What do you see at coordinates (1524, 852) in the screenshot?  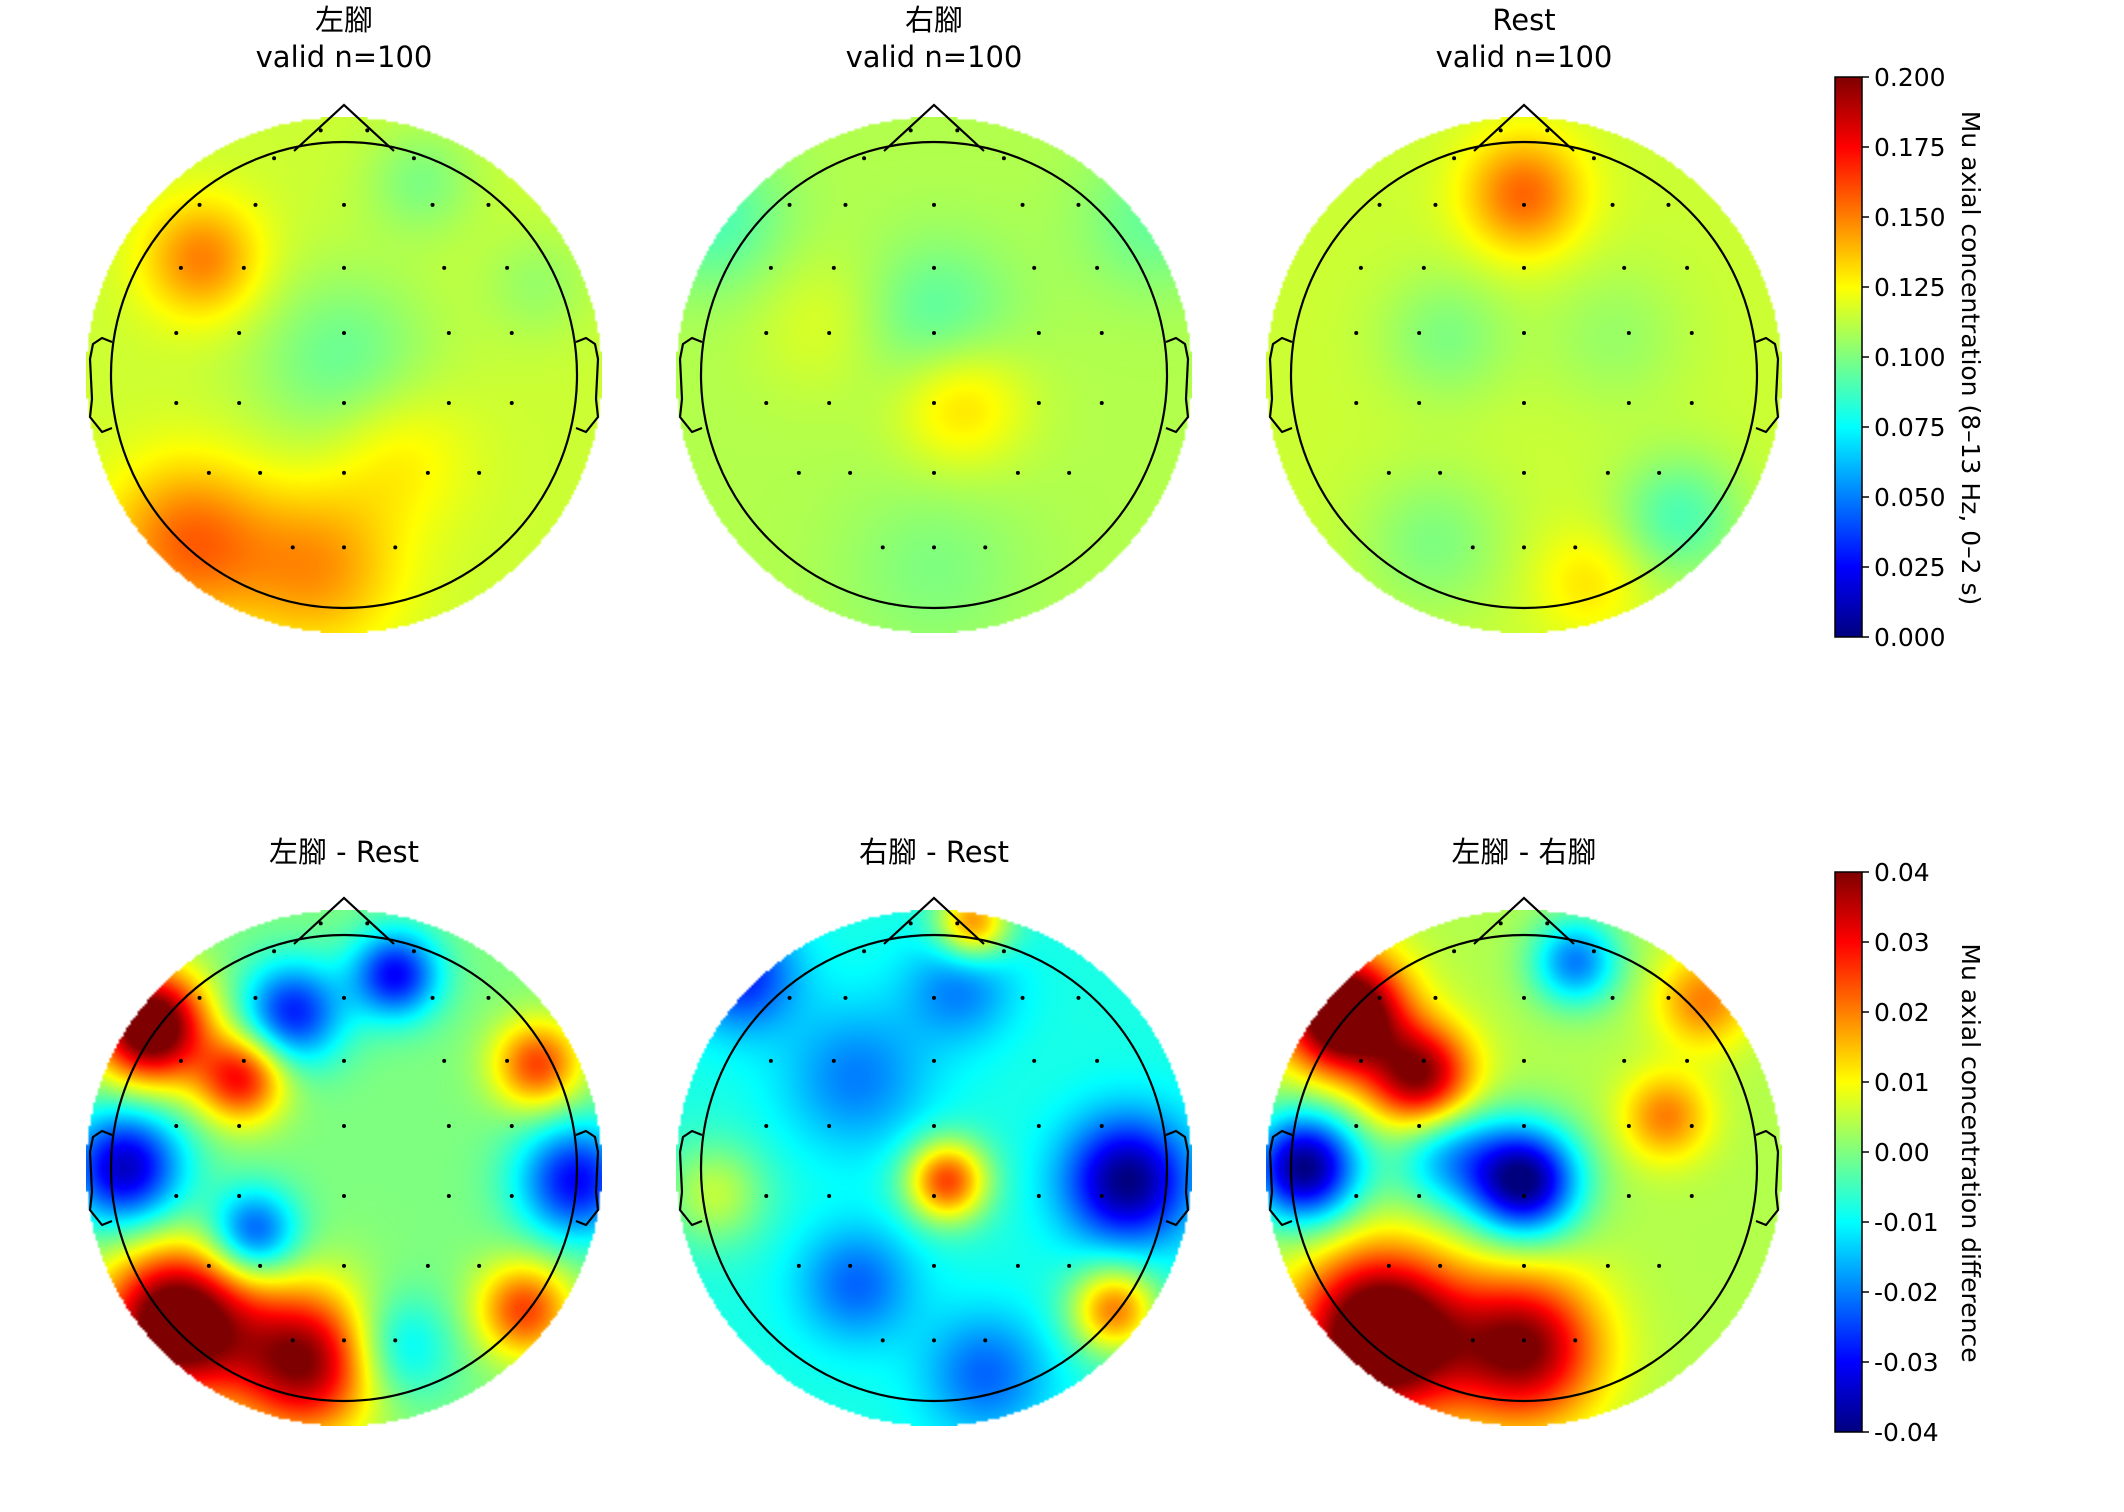 I see `topo6-title: 左腳 - 右腳` at bounding box center [1524, 852].